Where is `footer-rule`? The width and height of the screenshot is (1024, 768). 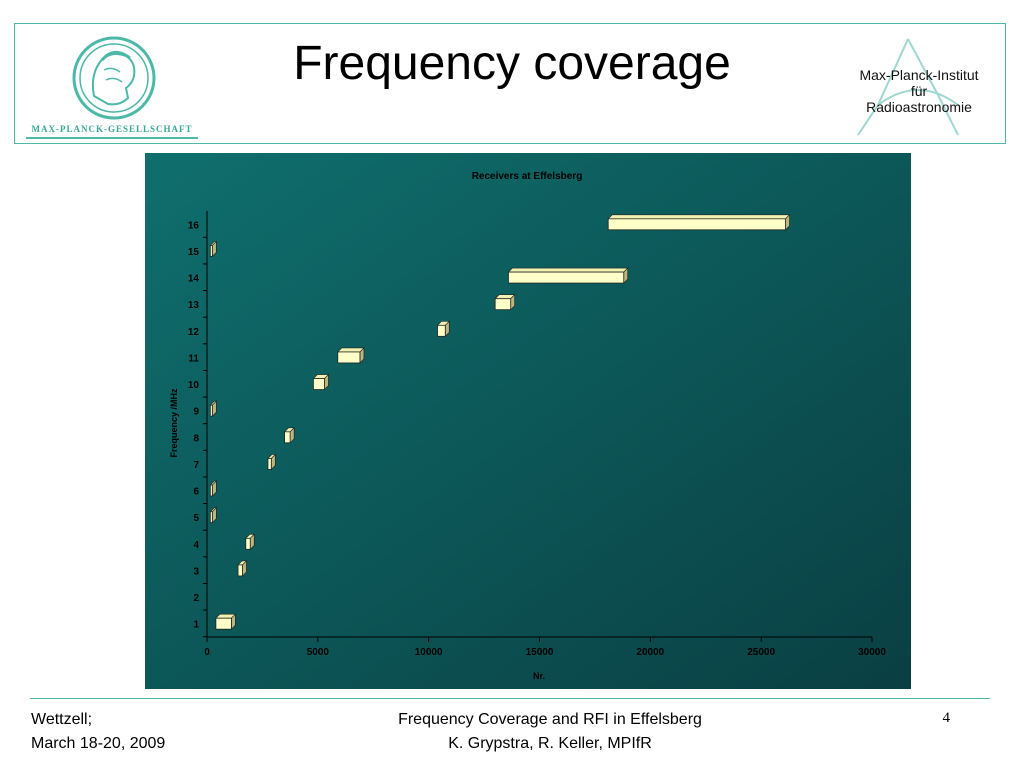 footer-rule is located at coordinates (510, 698).